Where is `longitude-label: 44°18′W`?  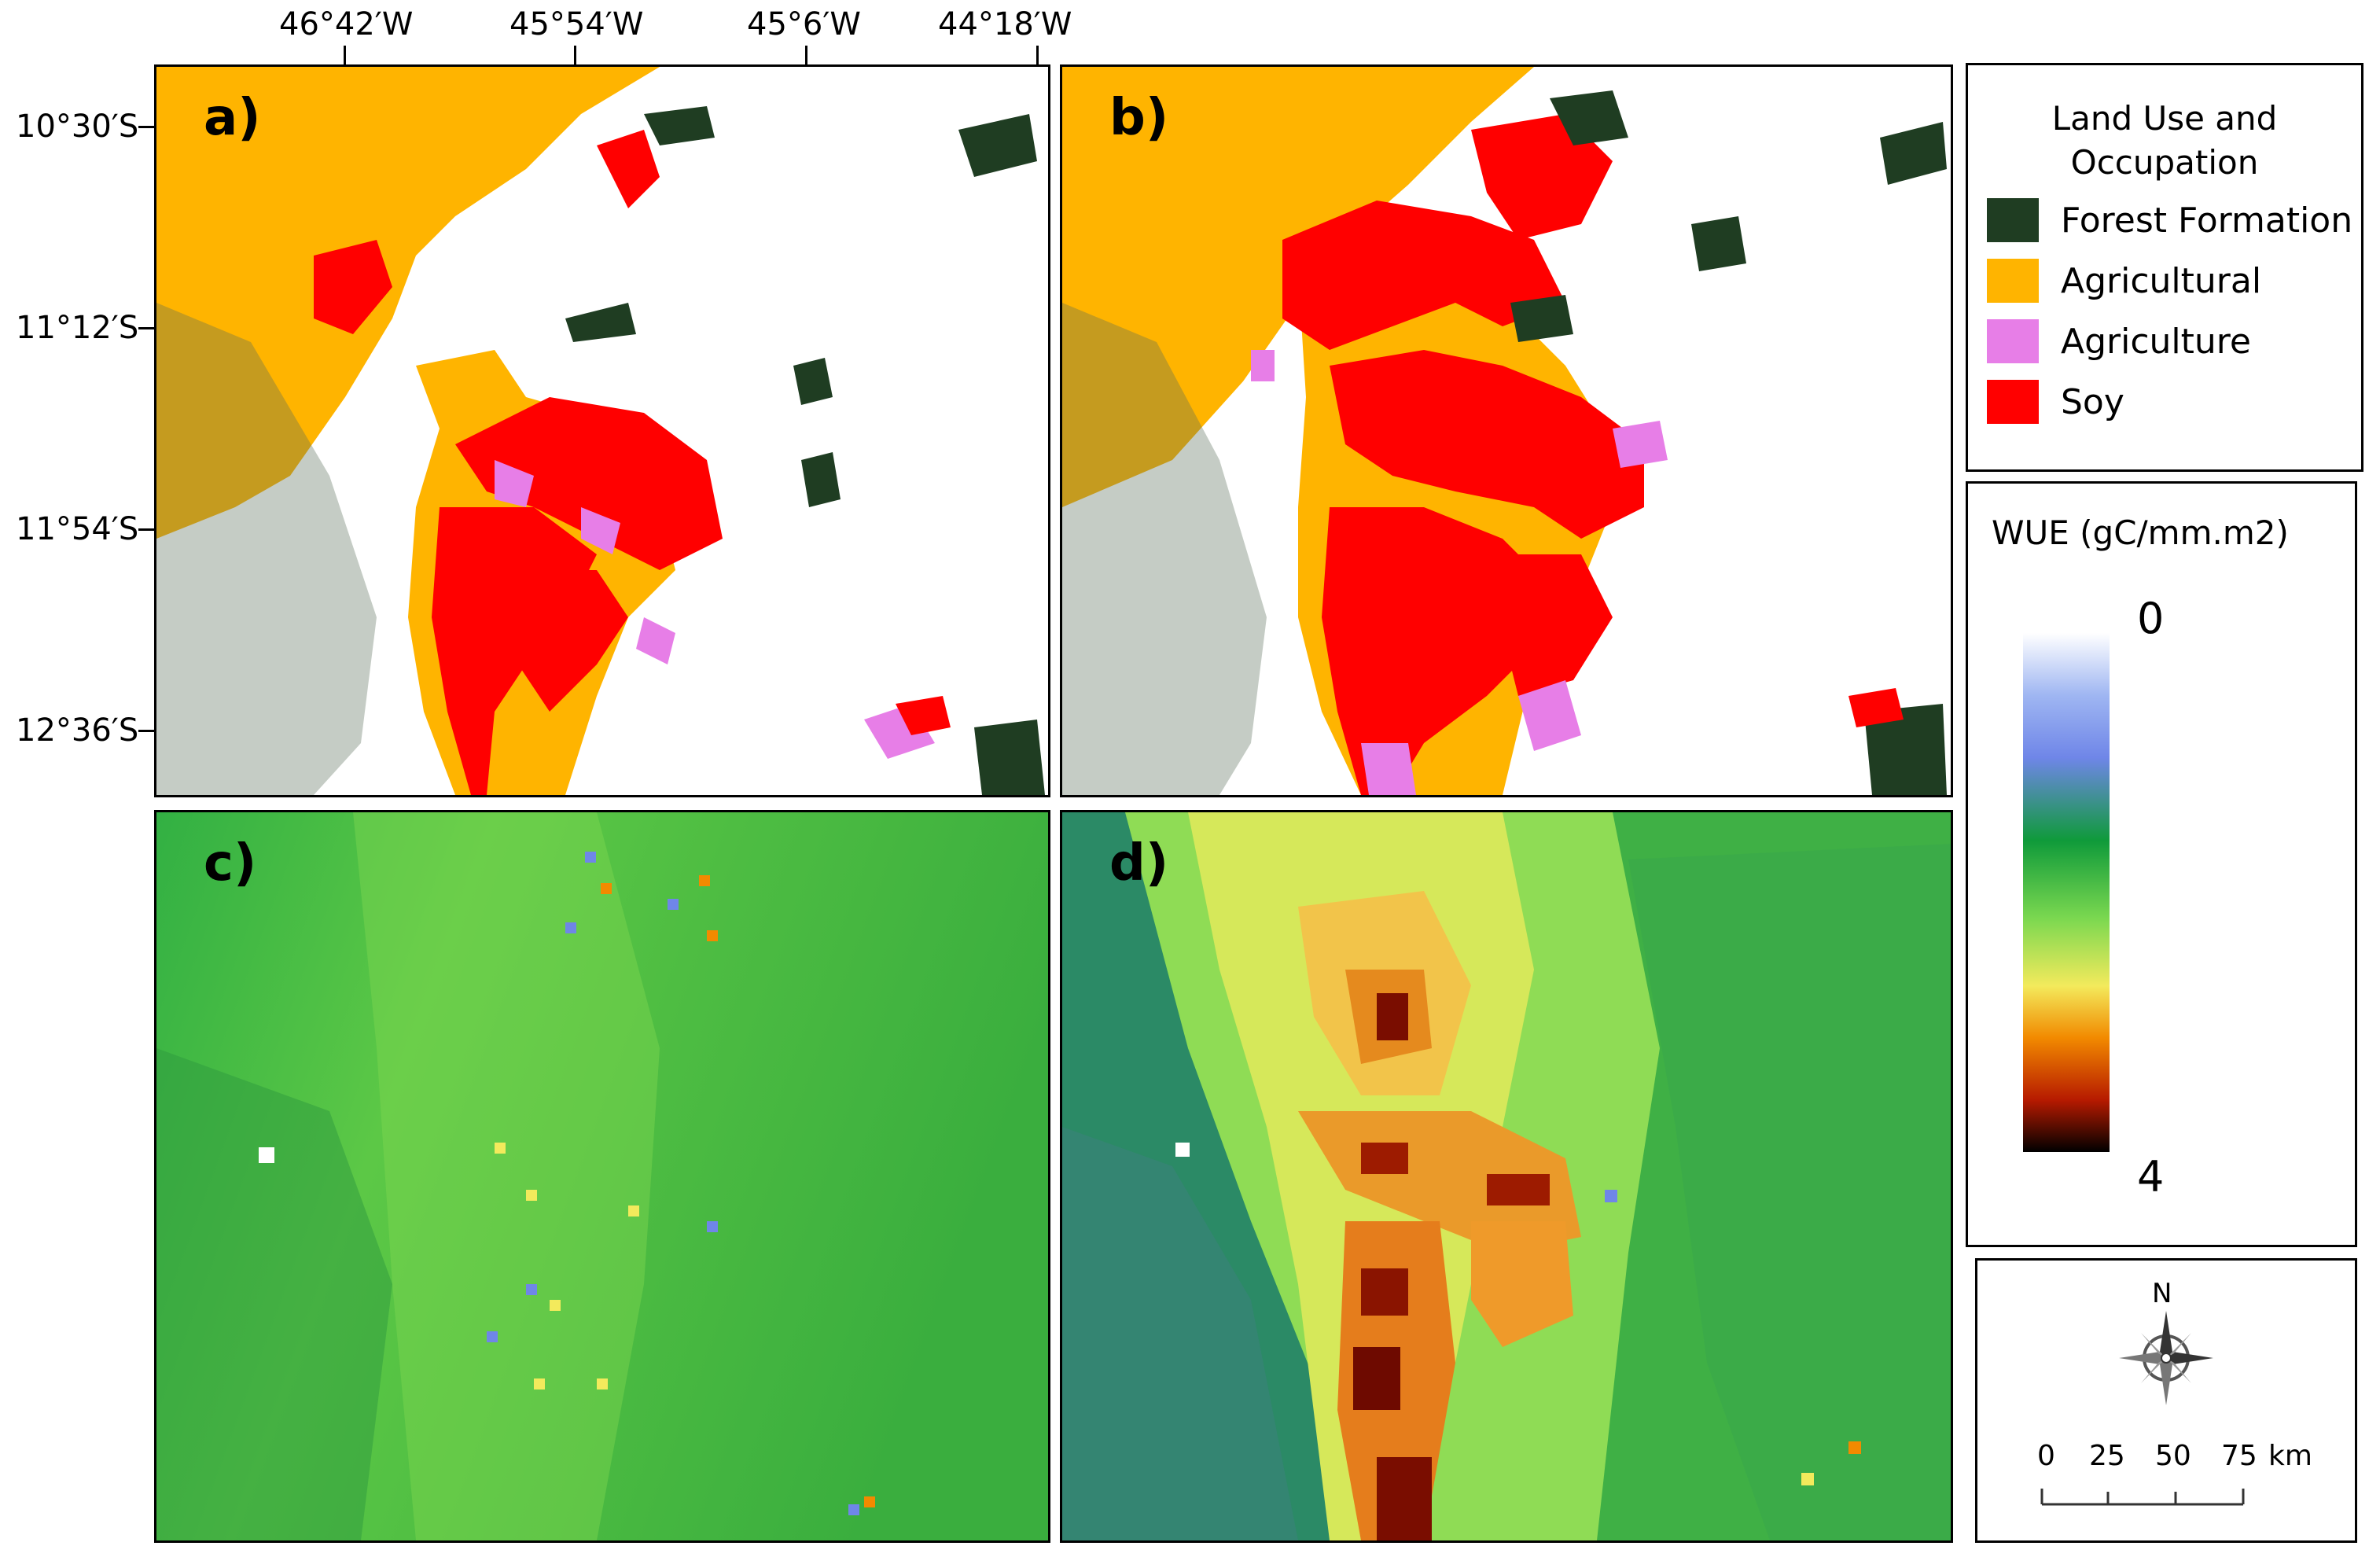
longitude-label: 44°18′W is located at coordinates (1005, 24).